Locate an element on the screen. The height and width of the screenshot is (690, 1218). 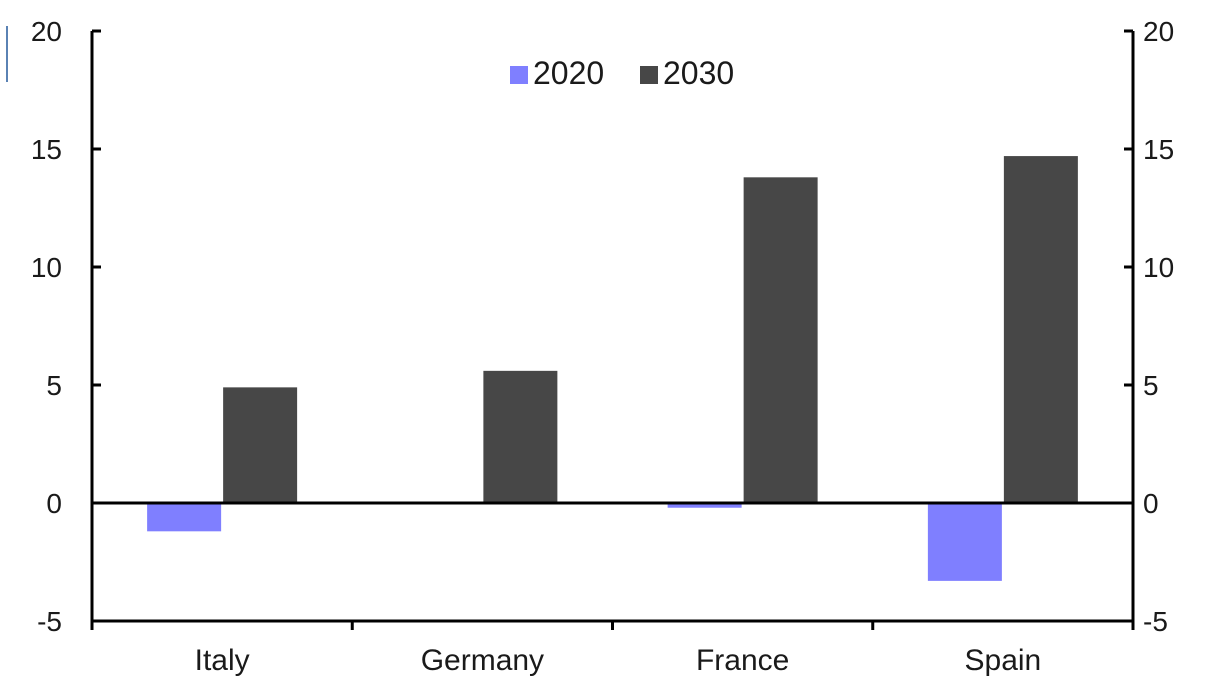
right-y-tick-label: 20 is located at coordinates (1158, 31).